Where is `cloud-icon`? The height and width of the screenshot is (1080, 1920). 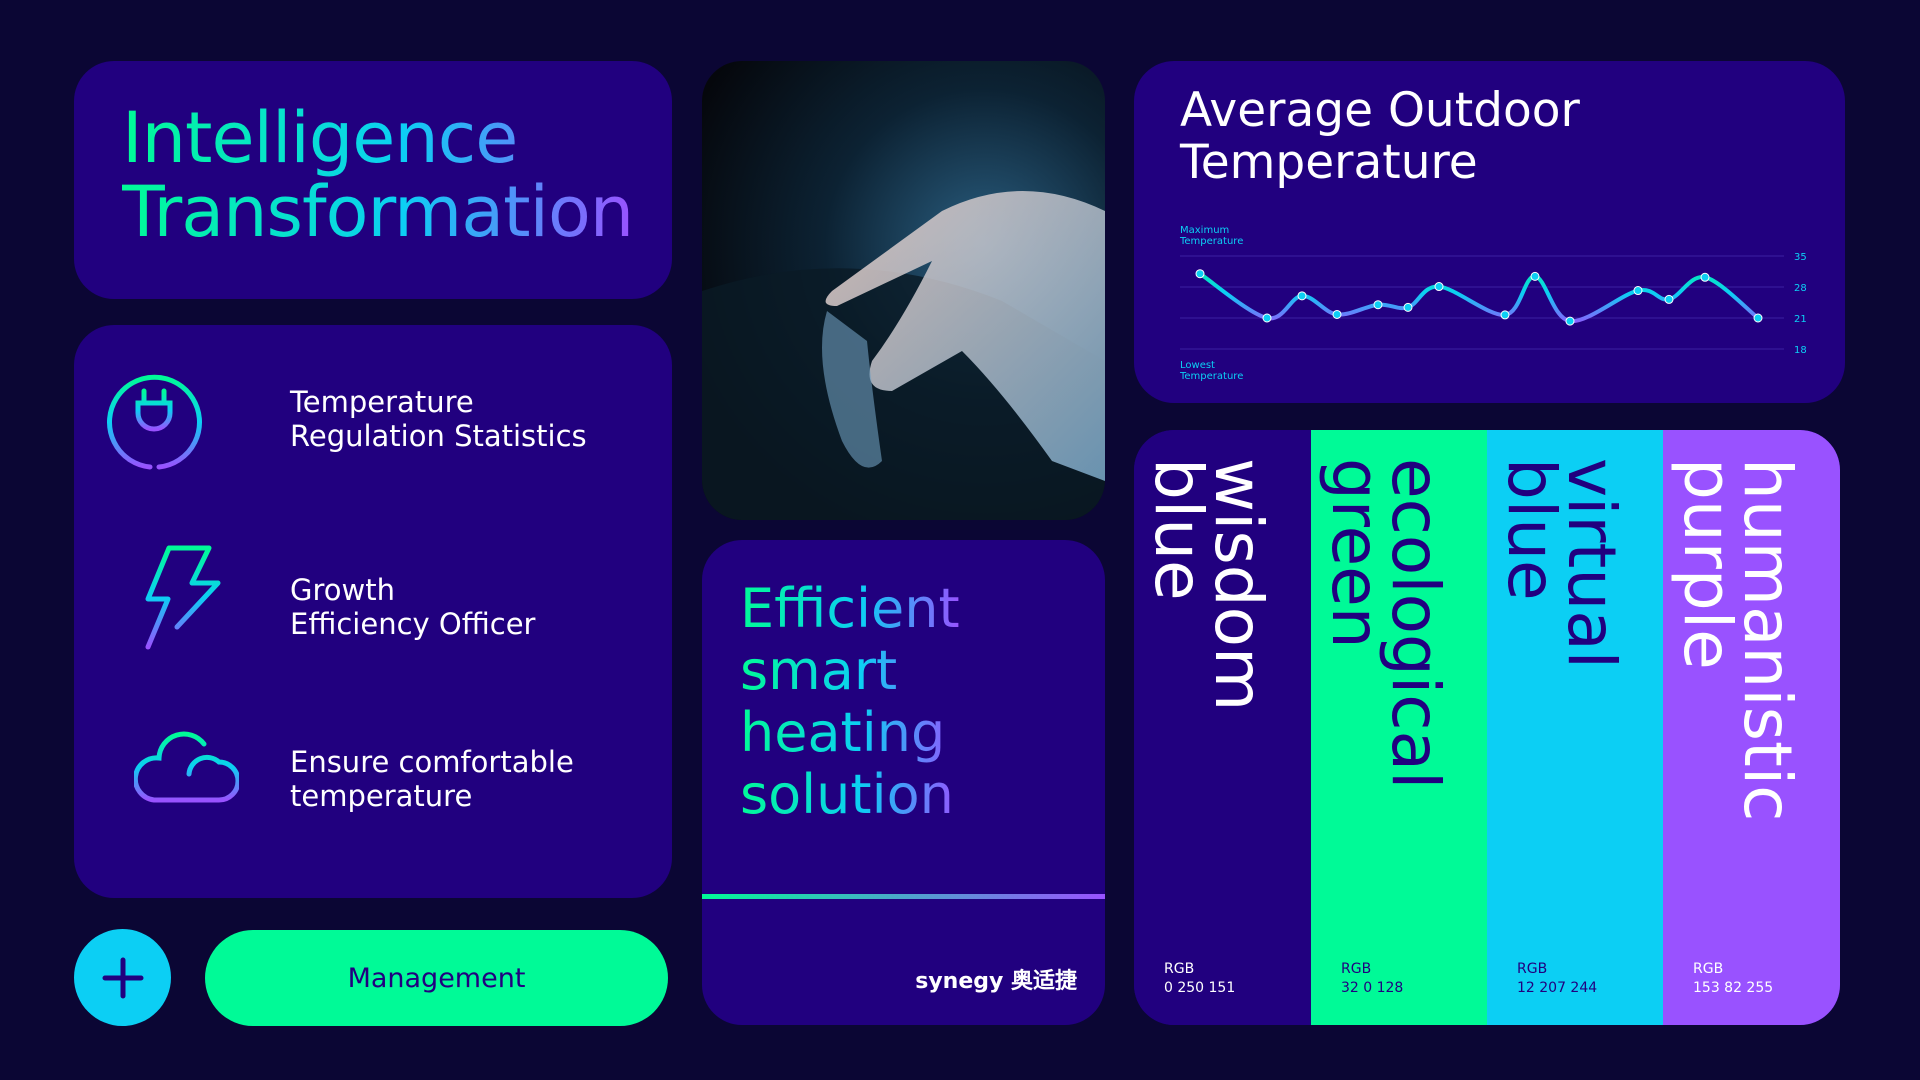
cloud-icon is located at coordinates (186, 767).